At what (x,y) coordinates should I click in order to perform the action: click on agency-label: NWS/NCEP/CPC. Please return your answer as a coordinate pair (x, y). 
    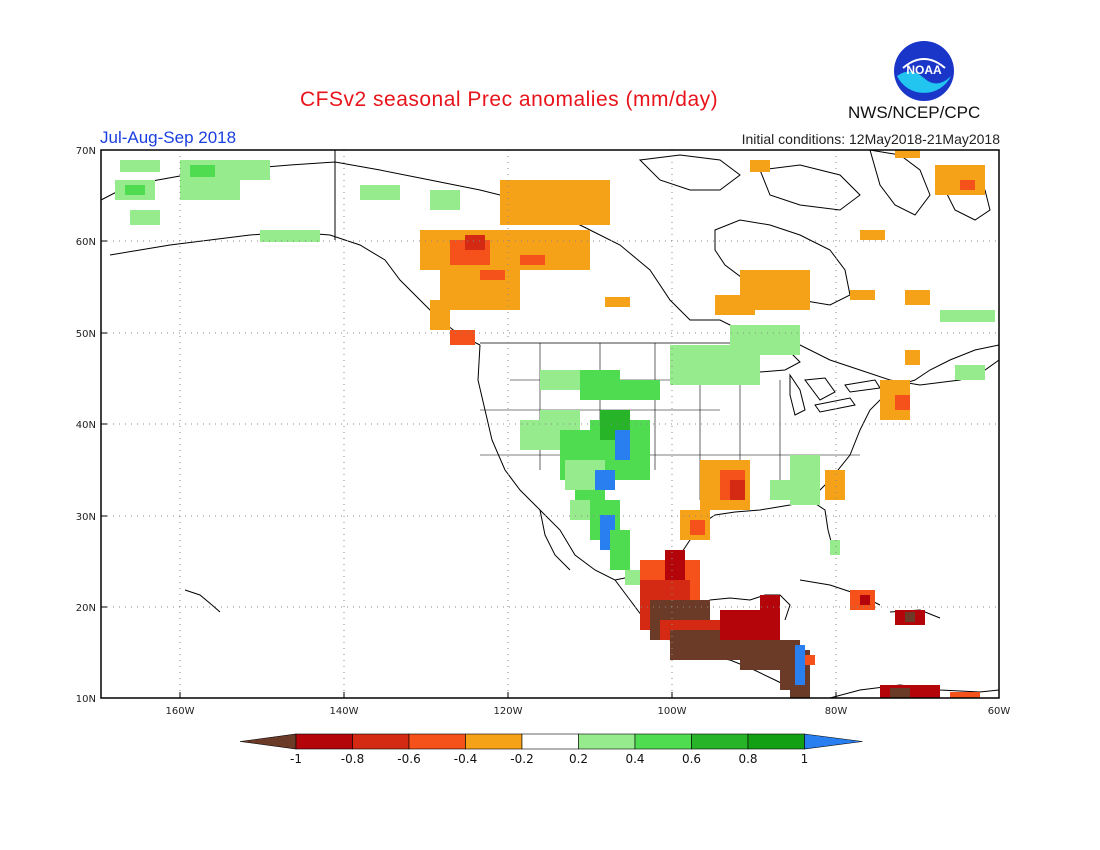
    Looking at the image, I should click on (914, 112).